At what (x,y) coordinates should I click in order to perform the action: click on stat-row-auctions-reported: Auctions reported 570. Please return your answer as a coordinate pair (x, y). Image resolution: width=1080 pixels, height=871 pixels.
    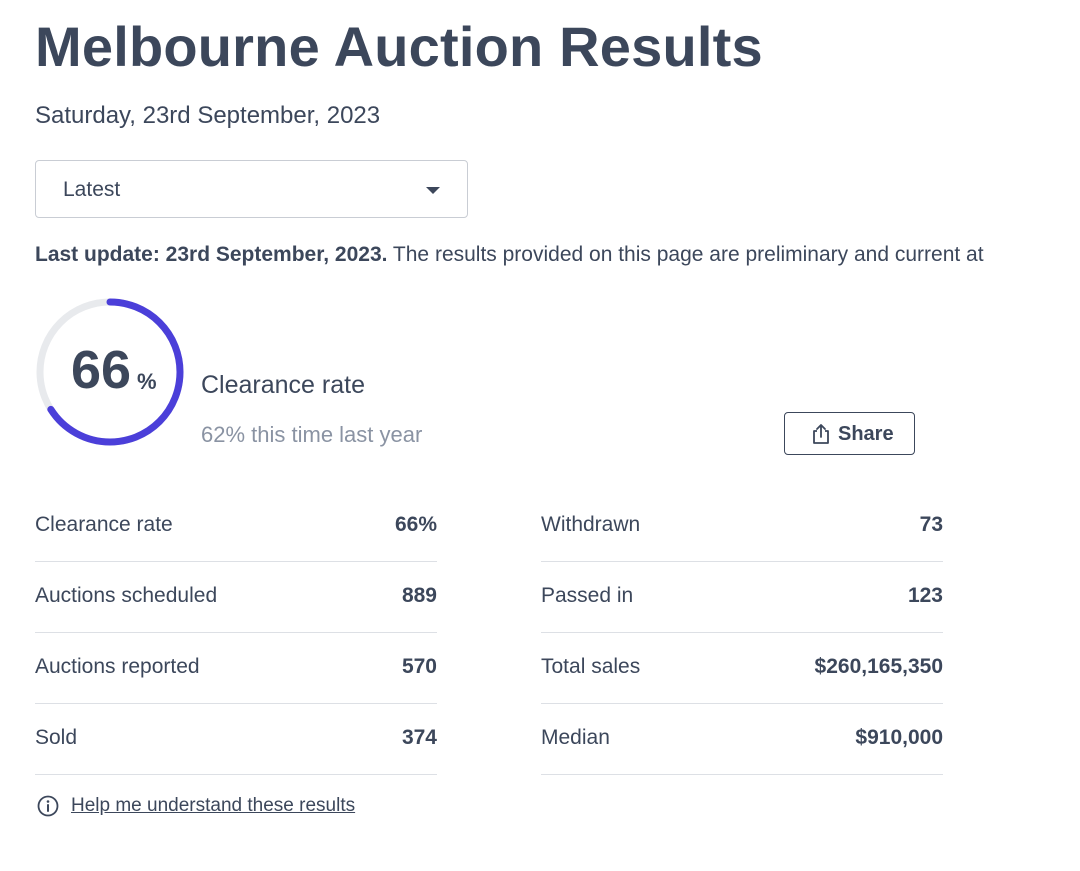
    Looking at the image, I should click on (236, 668).